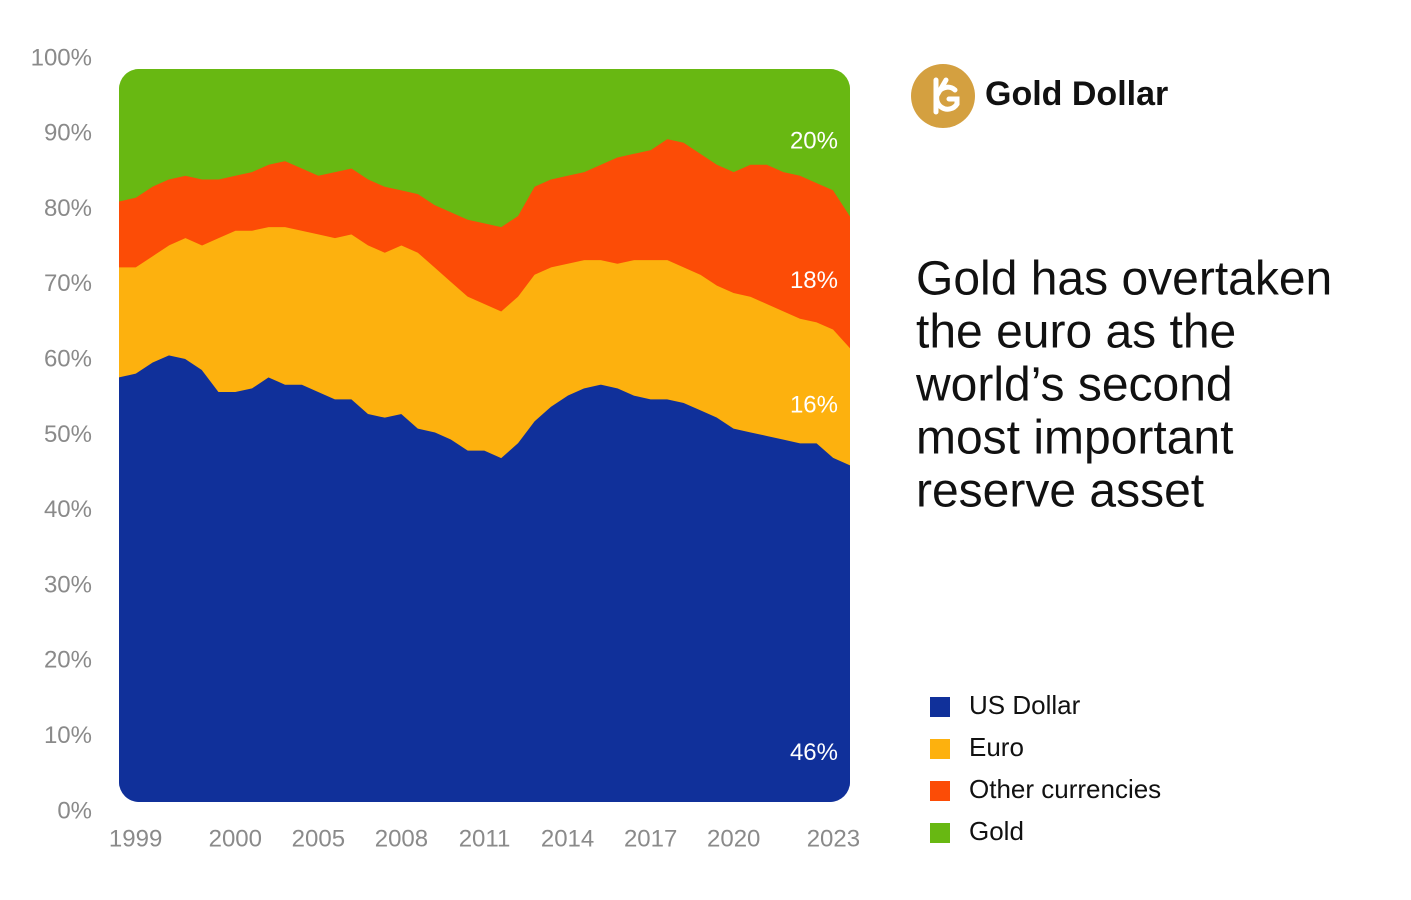  Describe the element at coordinates (1060, 491) in the screenshot. I see `headline: reserve asset` at that location.